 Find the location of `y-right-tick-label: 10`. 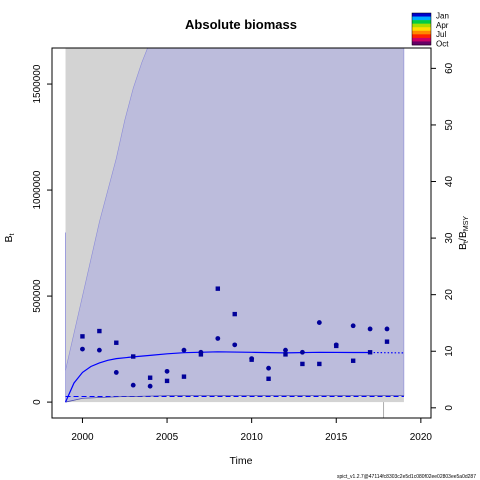

y-right-tick-label: 10 is located at coordinates (449, 351).